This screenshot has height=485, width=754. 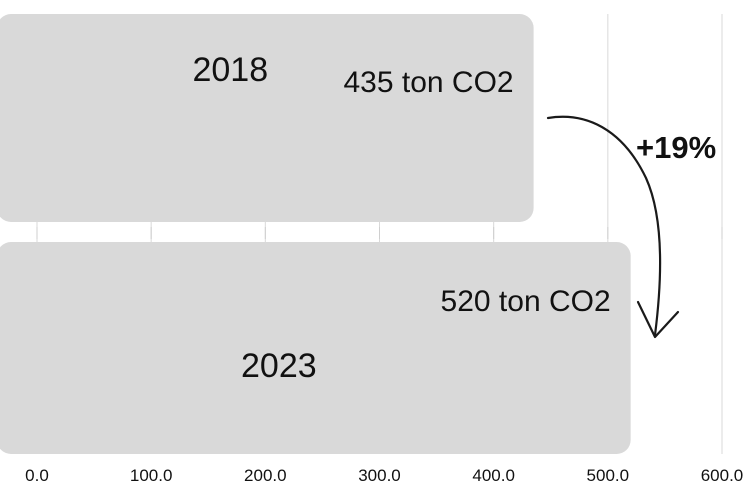 I want to click on bar-value-label: 435 ton CO2, so click(x=429, y=82).